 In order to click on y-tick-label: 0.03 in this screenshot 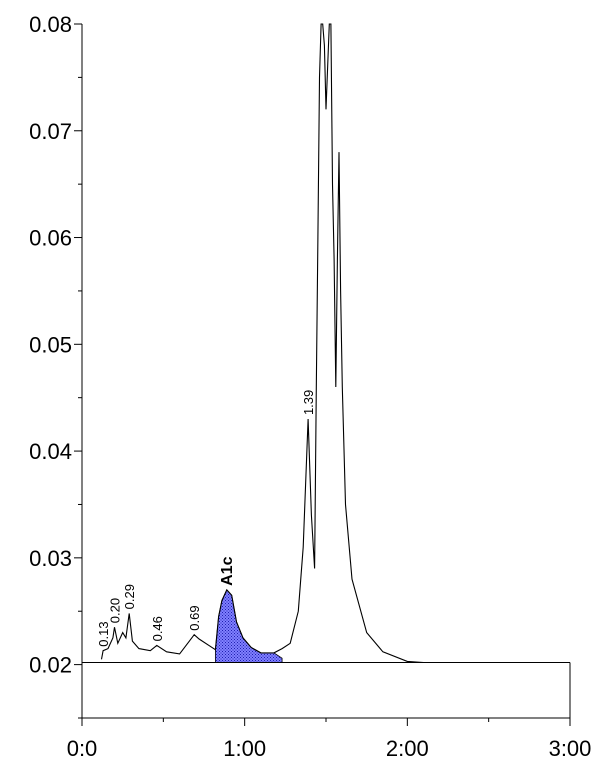, I will do `click(50, 558)`.